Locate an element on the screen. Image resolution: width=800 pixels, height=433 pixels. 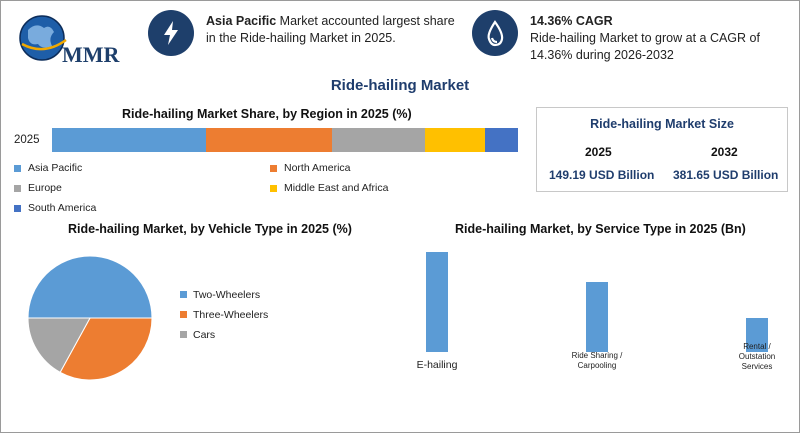
region-legend-south-america: South America is located at coordinates (55, 208).